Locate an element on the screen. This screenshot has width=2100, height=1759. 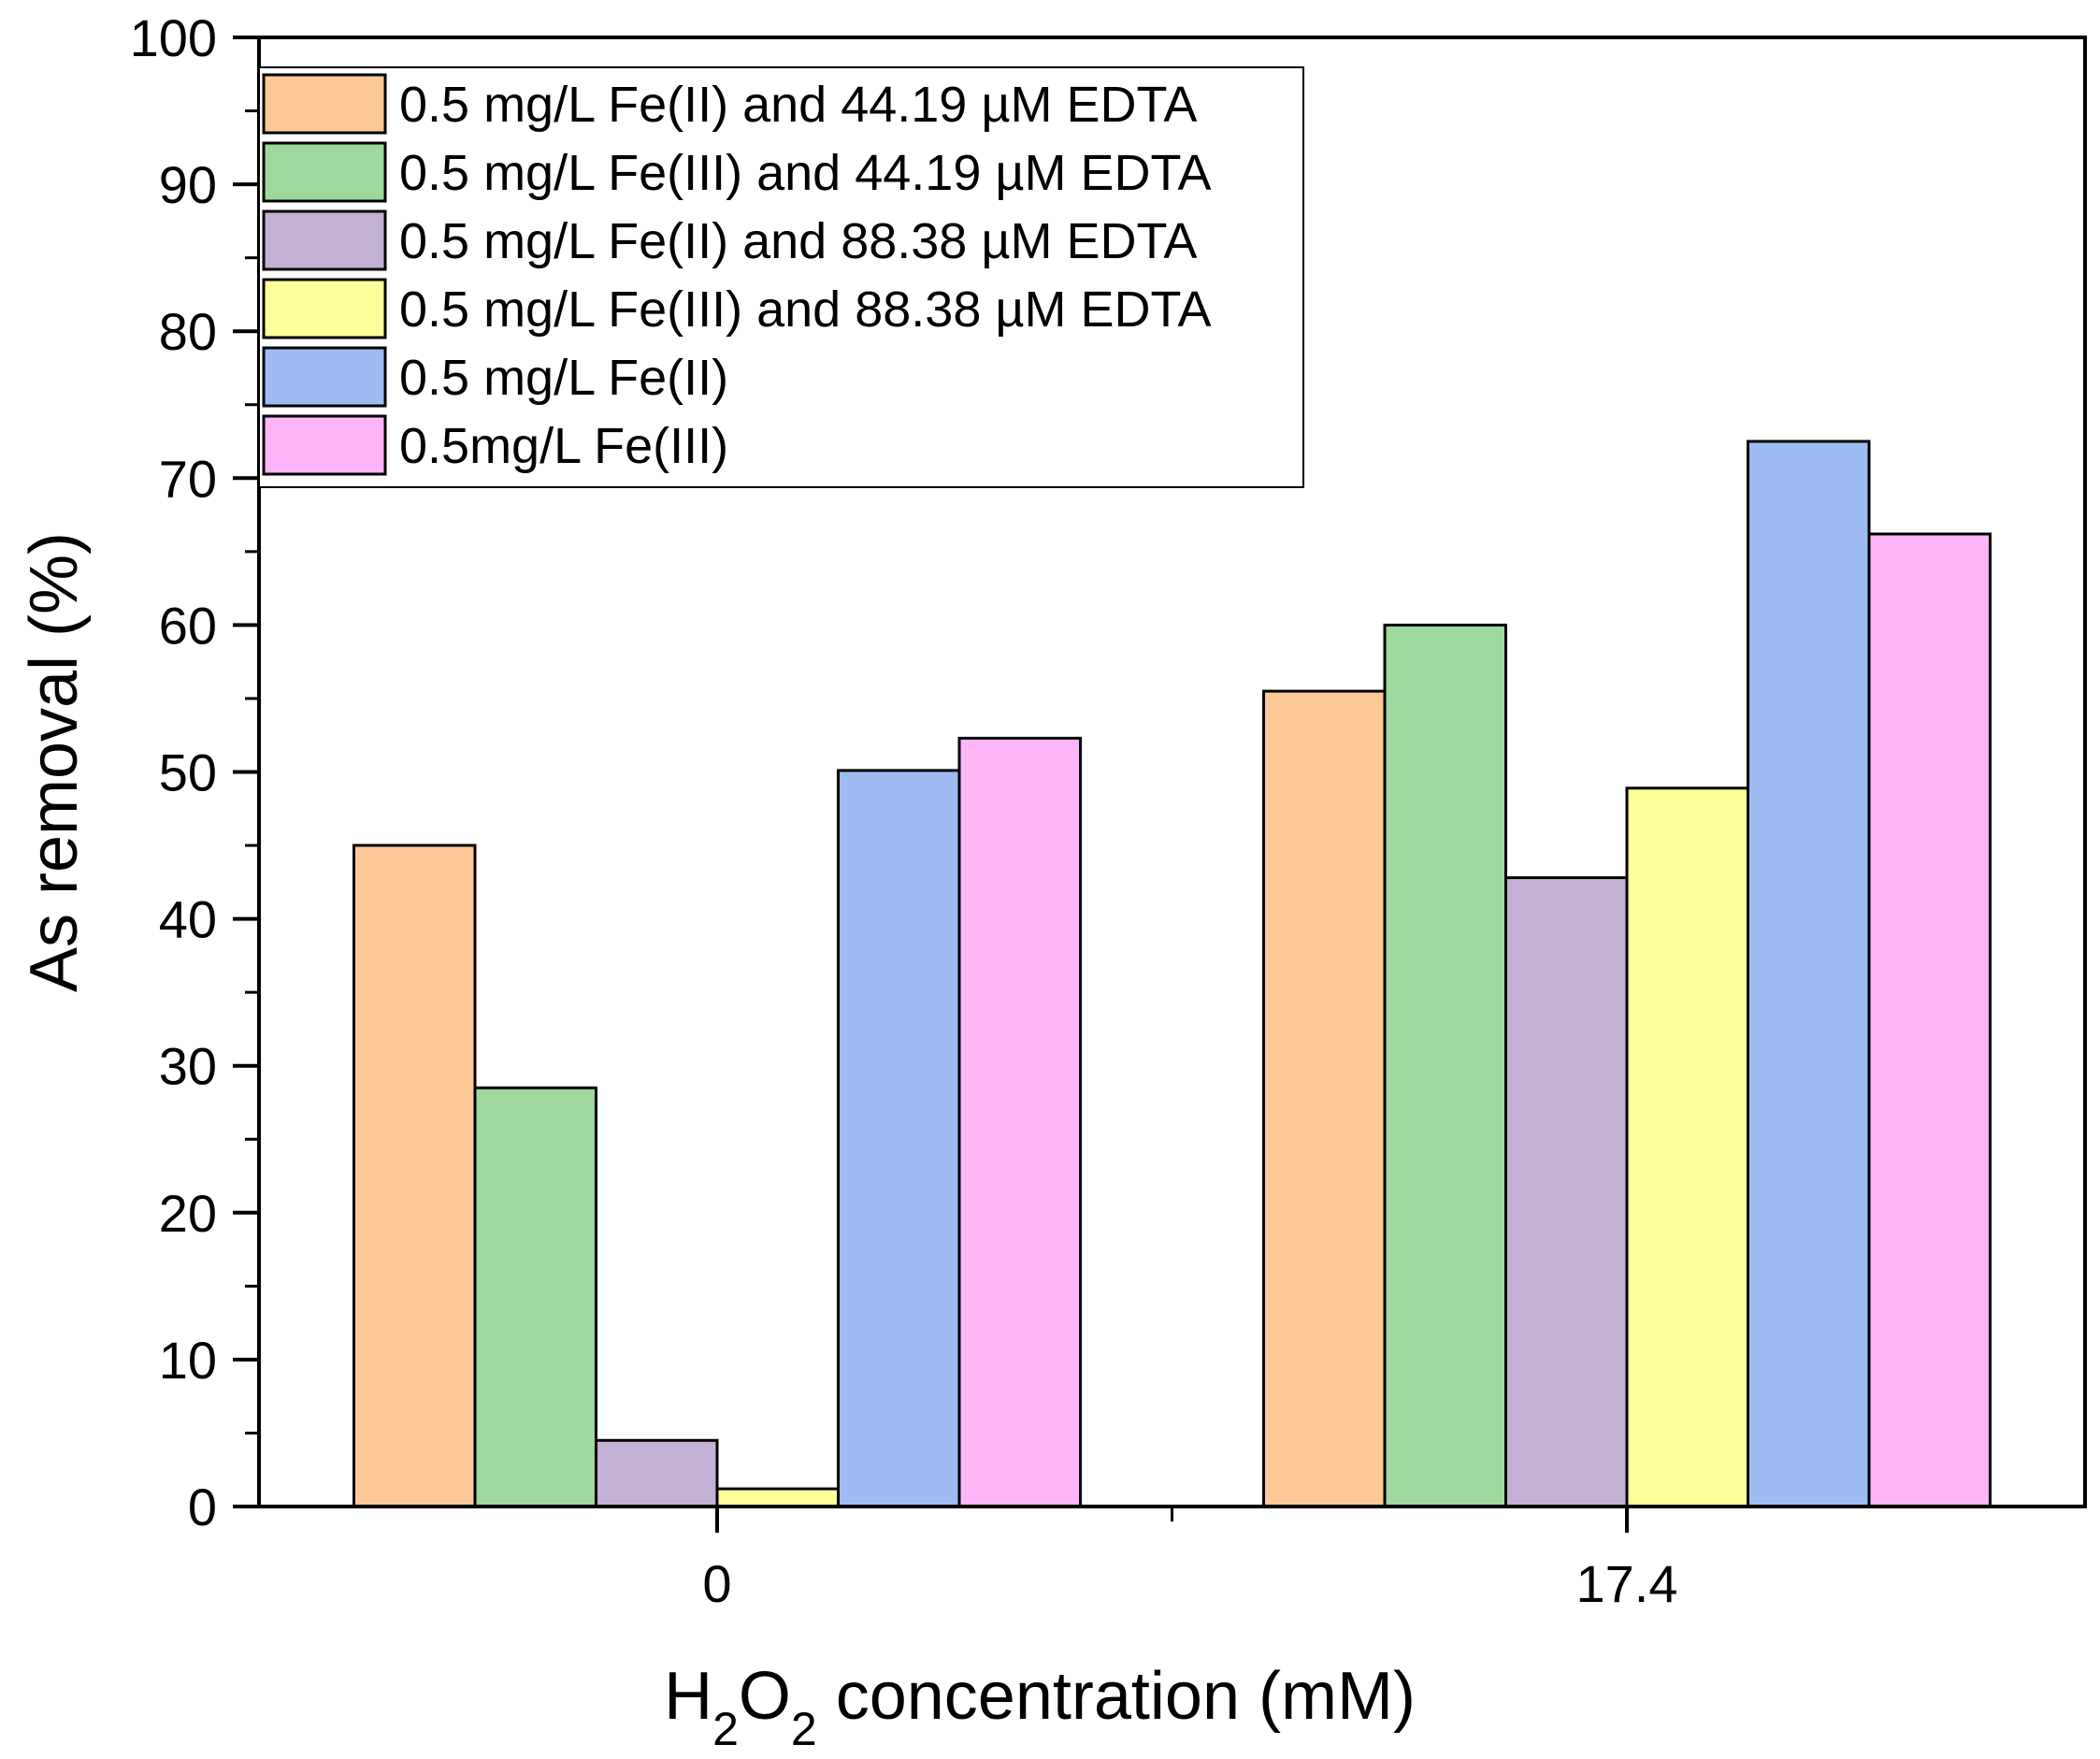
y-tick-label-40: 40 is located at coordinates (188, 920).